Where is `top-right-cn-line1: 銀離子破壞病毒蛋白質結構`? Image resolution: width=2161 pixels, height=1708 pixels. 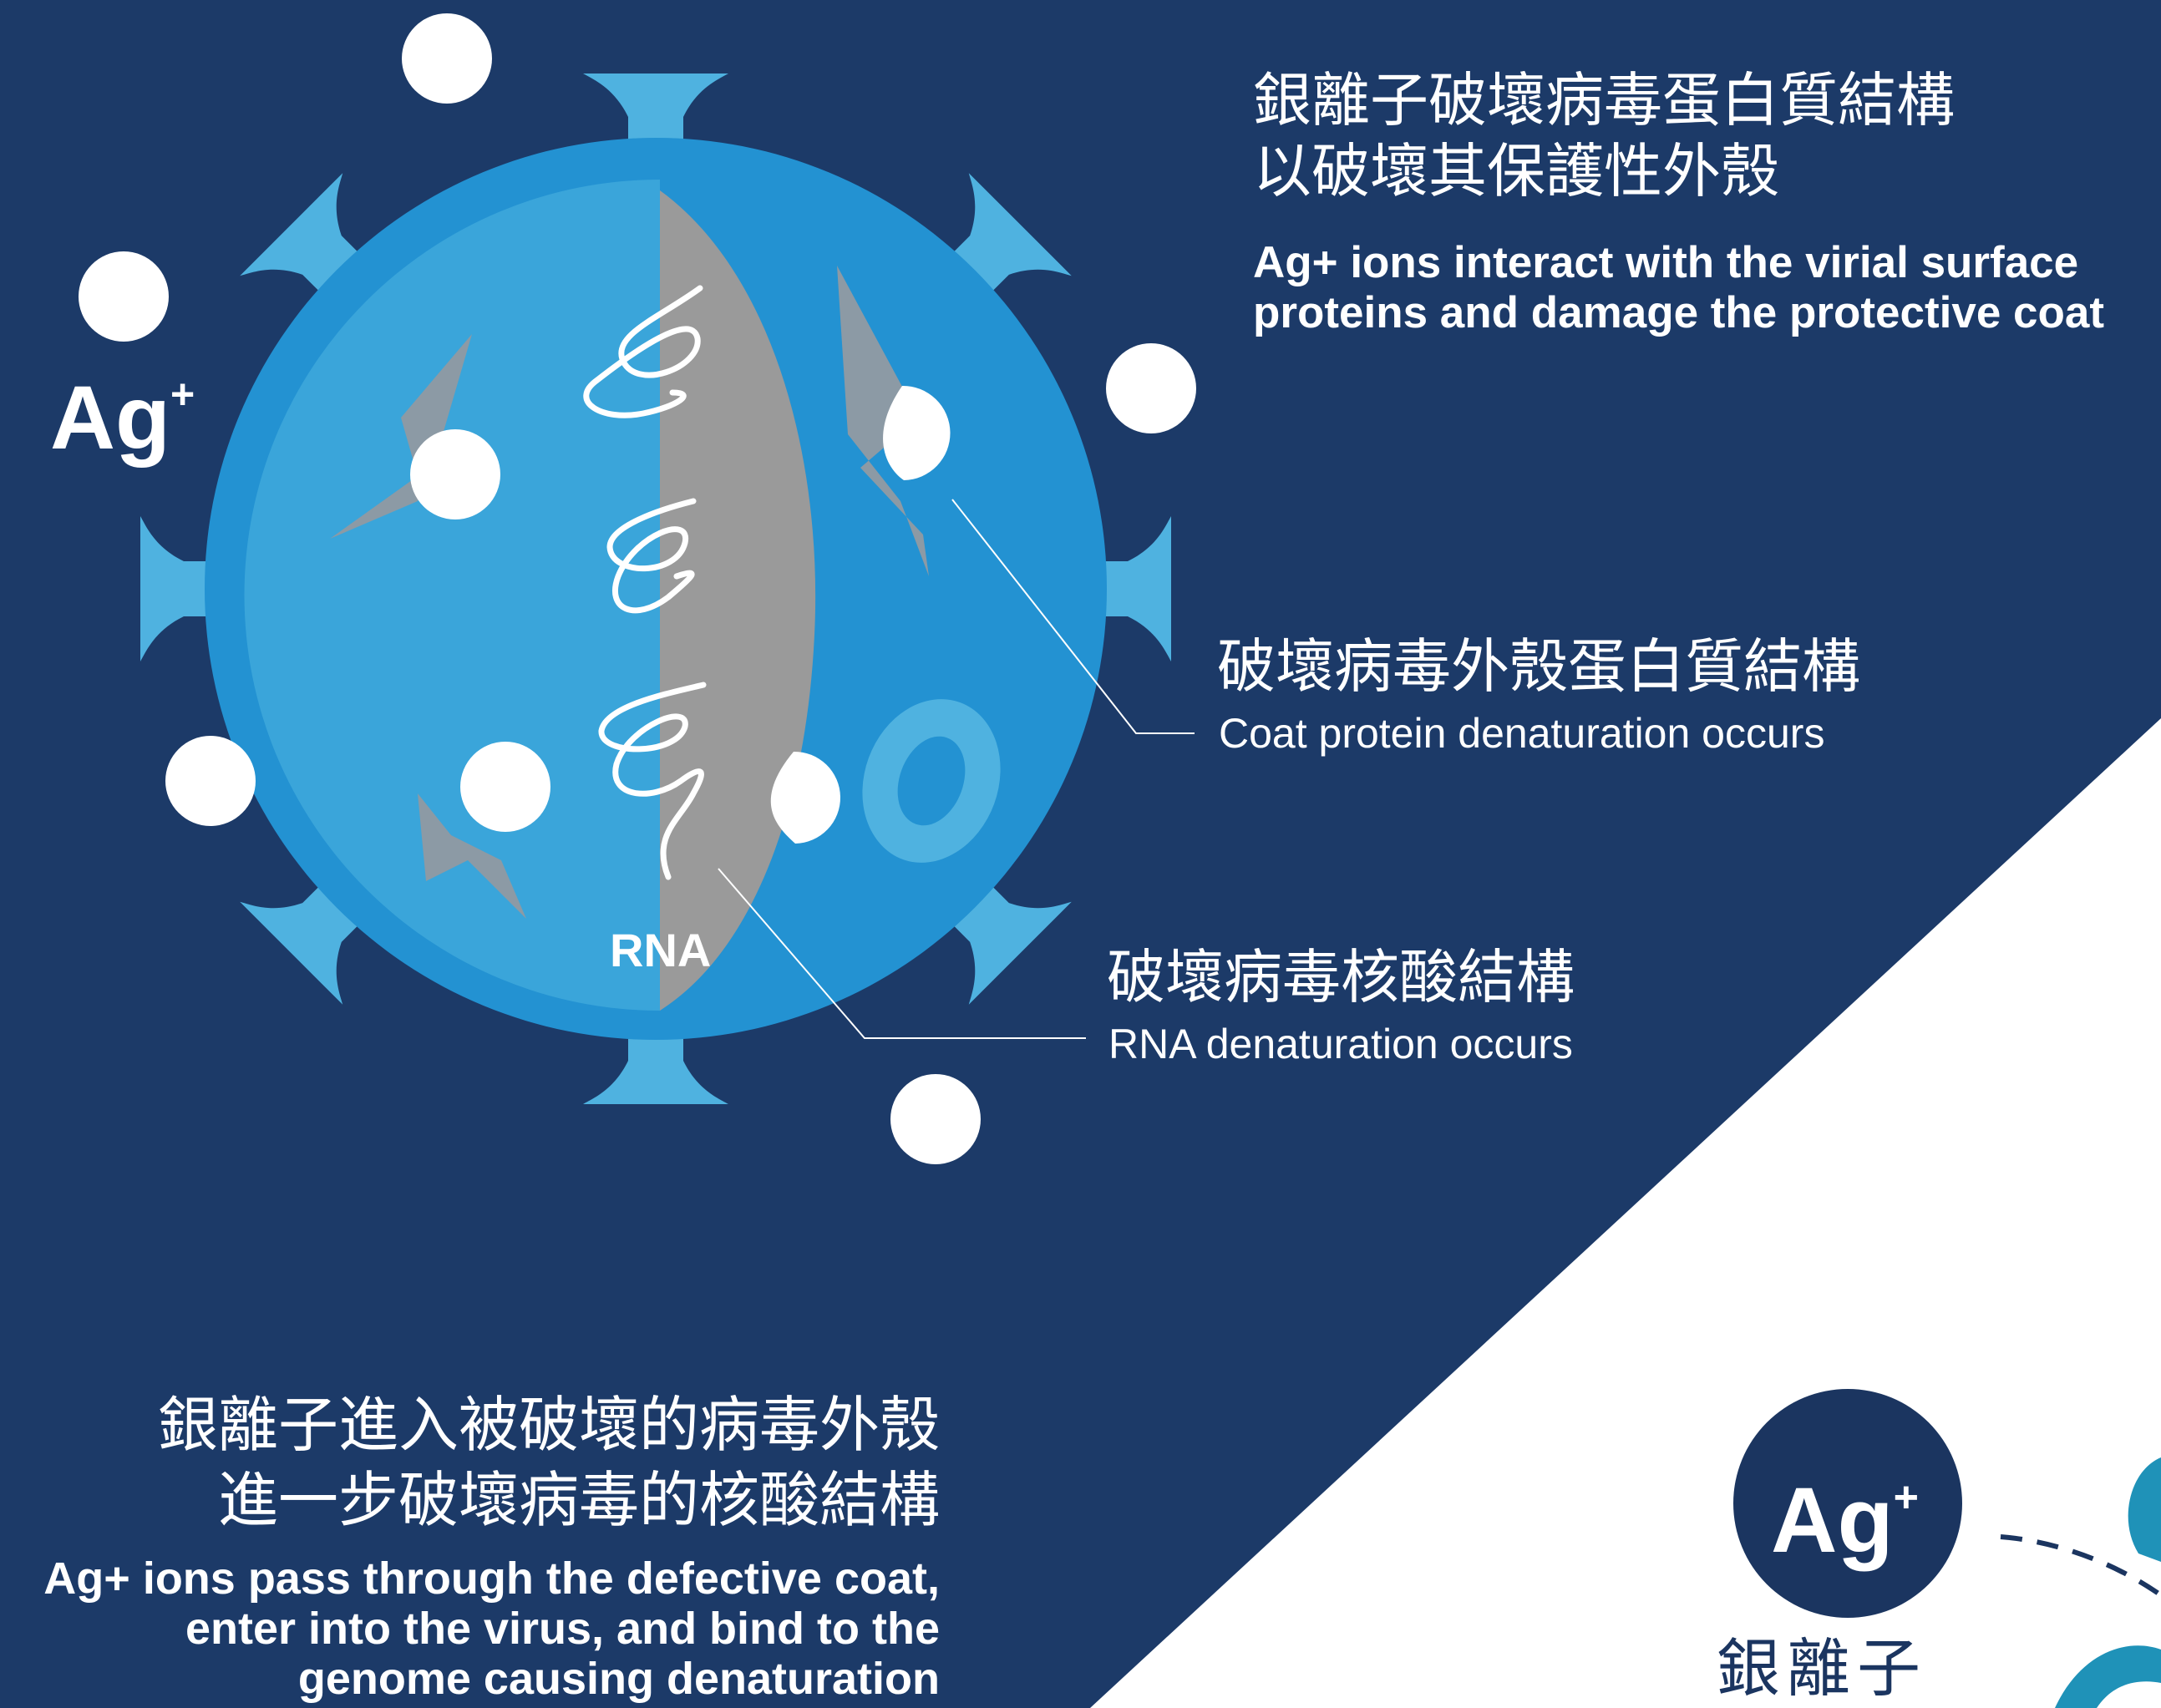 top-right-cn-line1: 銀離子破壞病毒蛋白質結構 is located at coordinates (1604, 100).